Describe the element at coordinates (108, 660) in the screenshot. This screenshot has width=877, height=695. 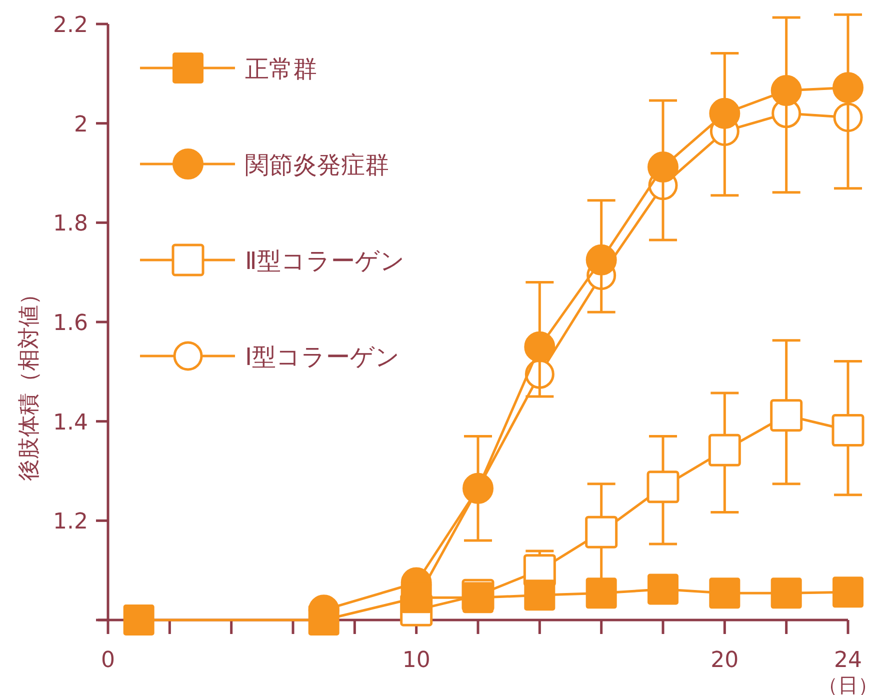
I see `x-tick-label: 0` at that location.